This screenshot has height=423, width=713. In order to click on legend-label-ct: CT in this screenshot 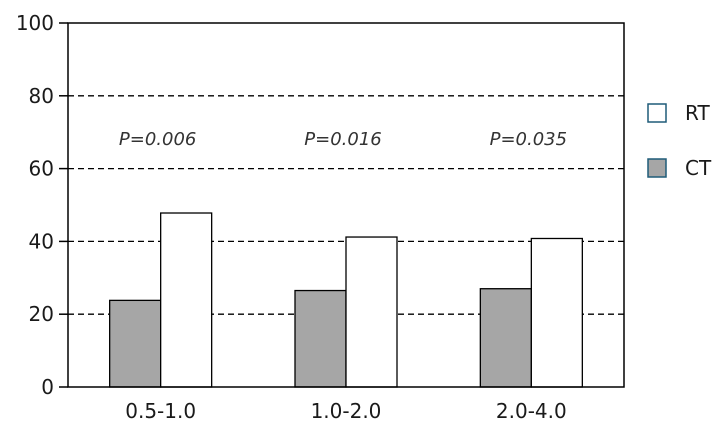, I will do `click(698, 168)`.